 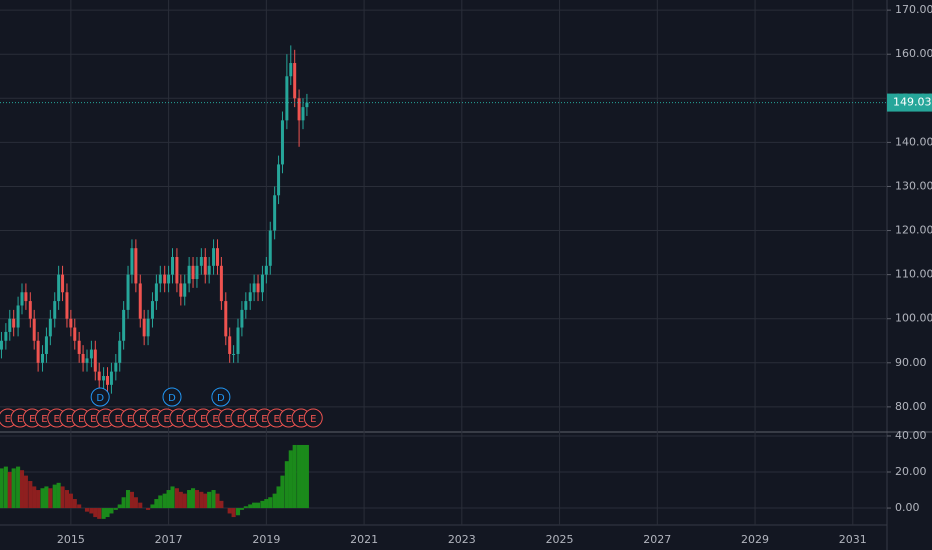 What do you see at coordinates (913, 318) in the screenshot?
I see `y-tick-label: 100.00` at bounding box center [913, 318].